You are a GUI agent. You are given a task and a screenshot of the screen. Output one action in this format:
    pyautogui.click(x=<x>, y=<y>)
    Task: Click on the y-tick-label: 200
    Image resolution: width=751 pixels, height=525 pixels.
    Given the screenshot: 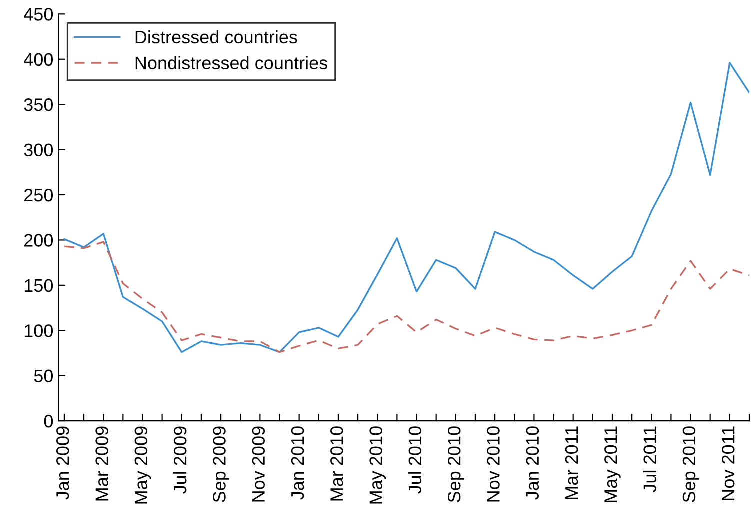 What is the action you would take?
    pyautogui.click(x=39, y=240)
    